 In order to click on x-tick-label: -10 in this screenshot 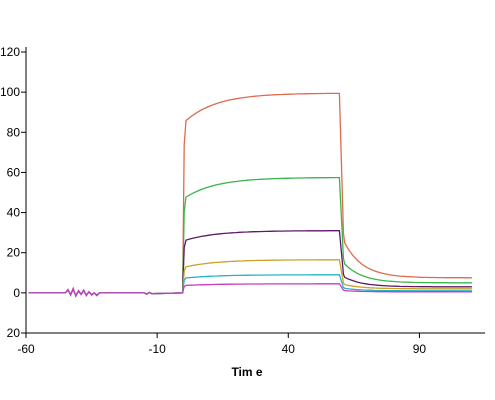, I will do `click(157, 349)`.